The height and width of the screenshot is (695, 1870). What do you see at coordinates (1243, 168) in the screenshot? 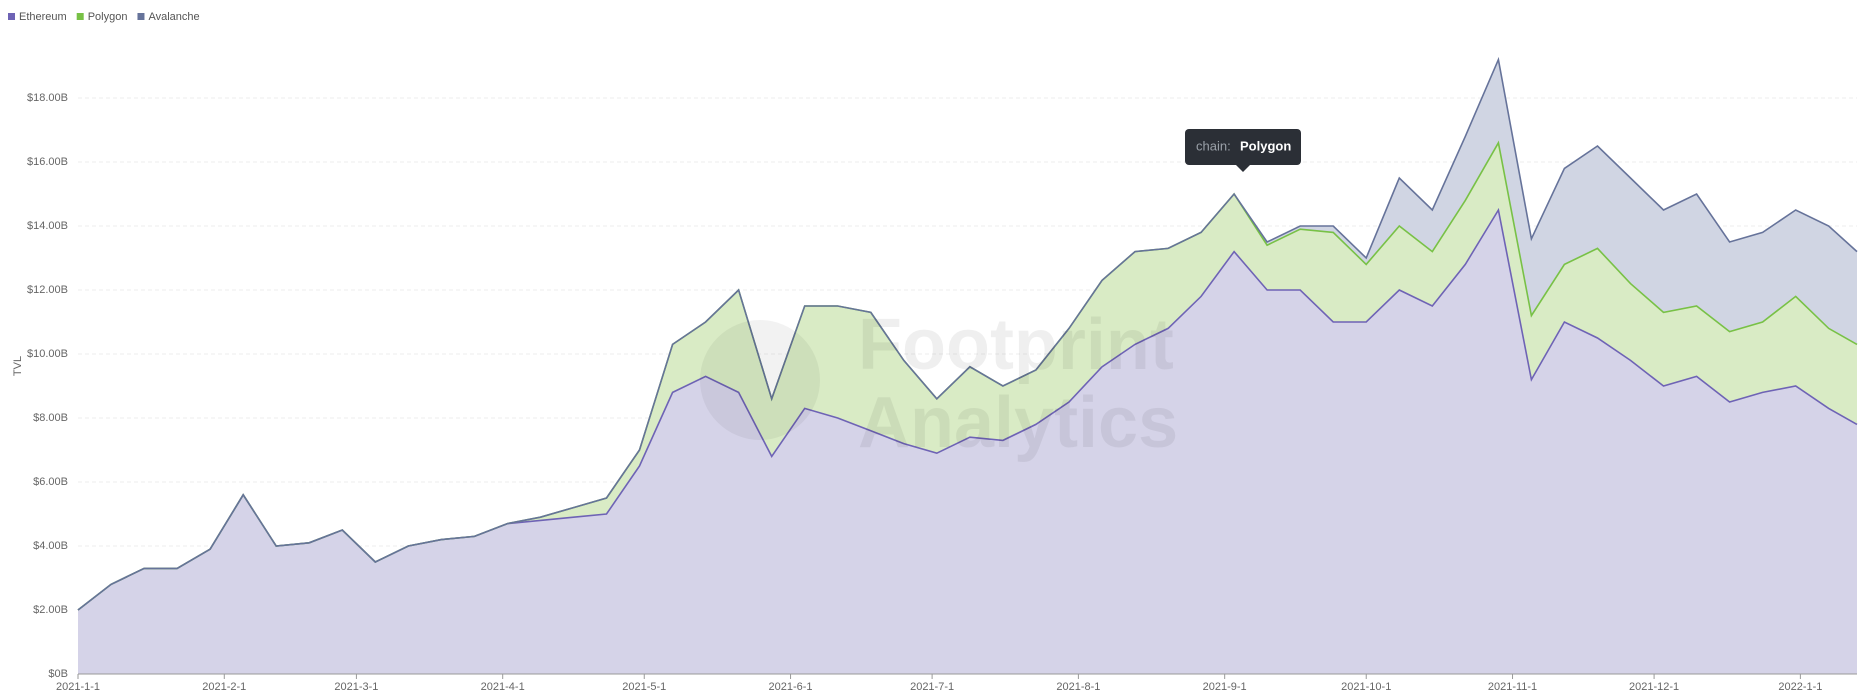
I see `tooltip-arrow` at bounding box center [1243, 168].